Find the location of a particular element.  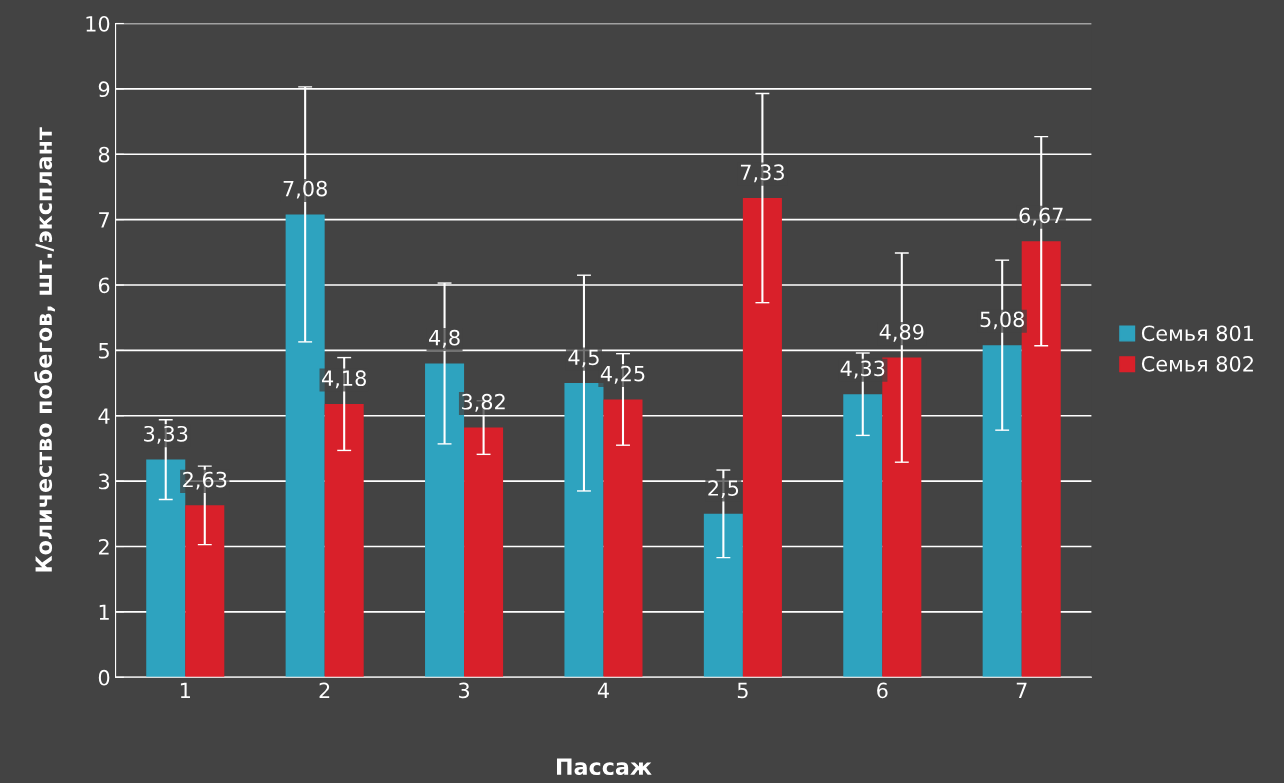

x-tick-label: 6 is located at coordinates (882, 690).